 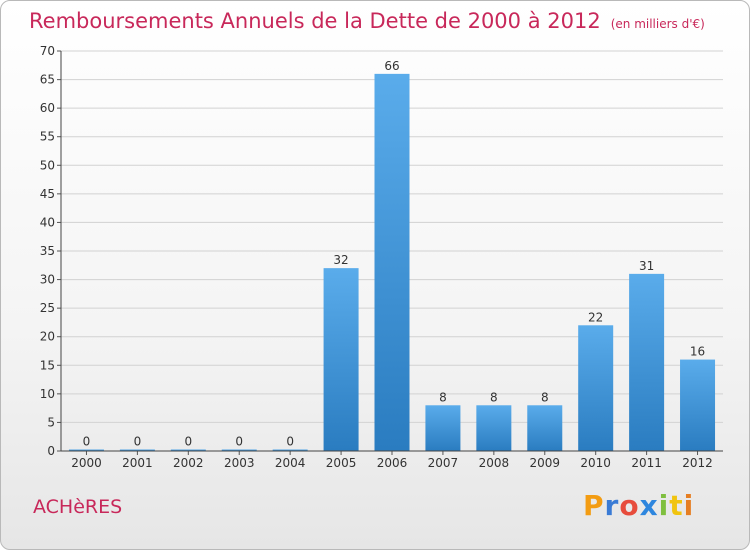 What do you see at coordinates (47, 51) in the screenshot?
I see `y-tick-label: 70` at bounding box center [47, 51].